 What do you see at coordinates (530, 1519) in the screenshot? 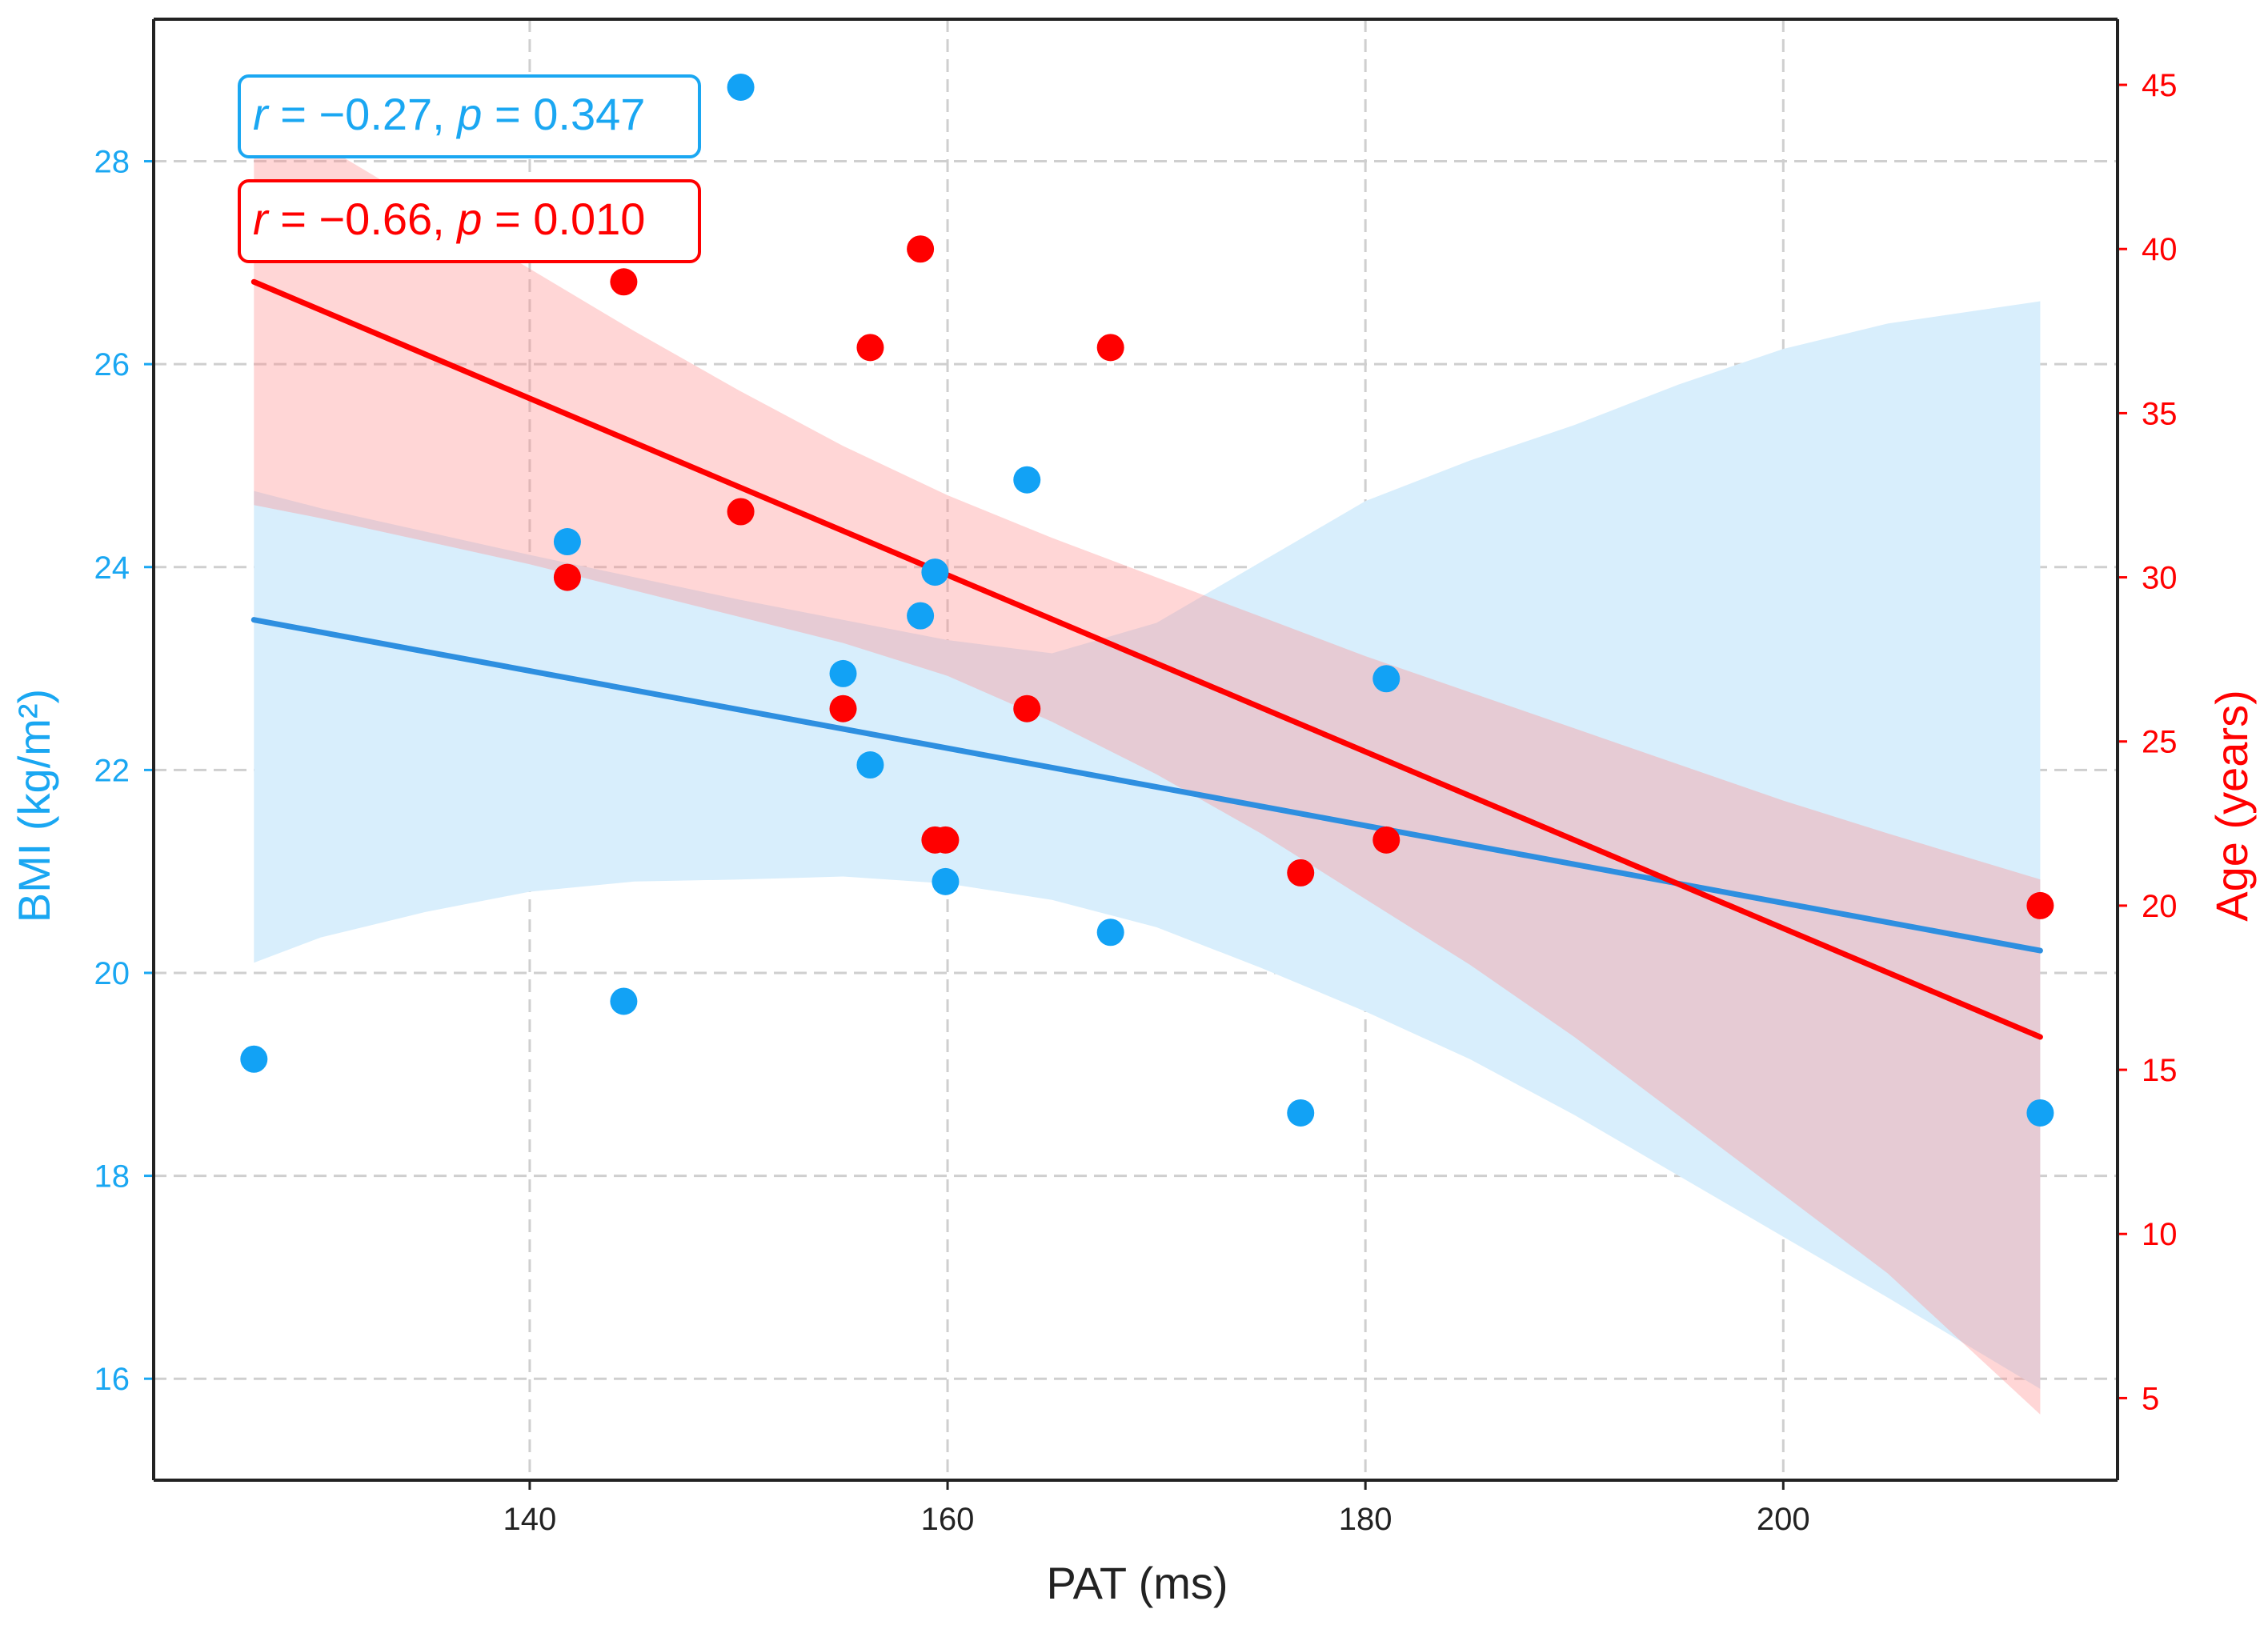
I see `x-tick-label: 140` at bounding box center [530, 1519].